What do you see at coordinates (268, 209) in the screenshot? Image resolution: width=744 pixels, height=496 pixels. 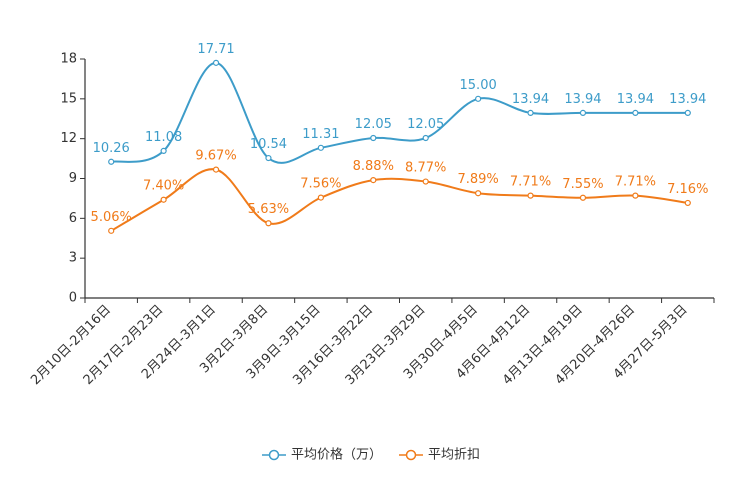 I see `data-label: 5.63%` at bounding box center [268, 209].